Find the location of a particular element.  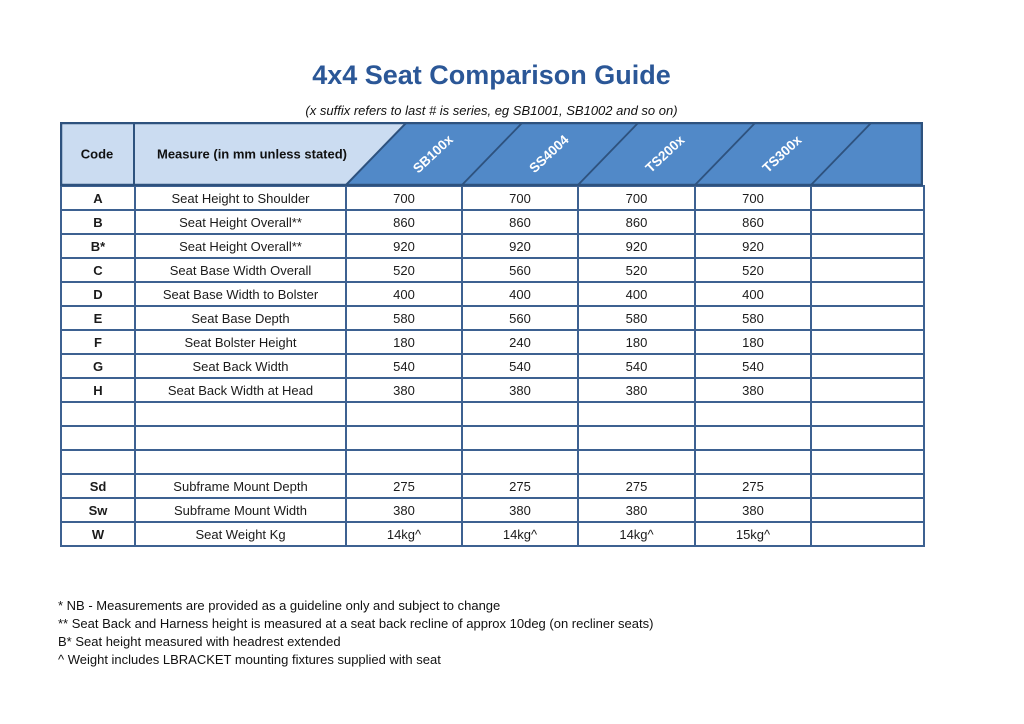

row-measure: Seat Weight Kg is located at coordinates (240, 534).